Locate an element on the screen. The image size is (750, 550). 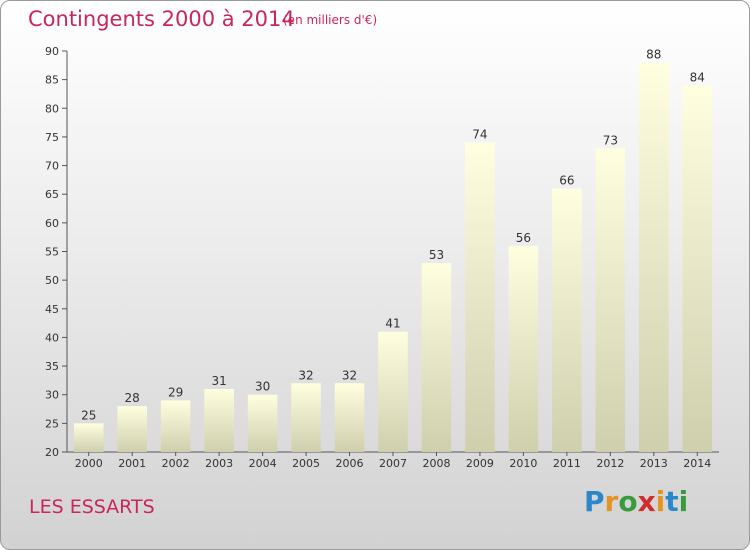
y-tick-label: 40 is located at coordinates (52, 337).